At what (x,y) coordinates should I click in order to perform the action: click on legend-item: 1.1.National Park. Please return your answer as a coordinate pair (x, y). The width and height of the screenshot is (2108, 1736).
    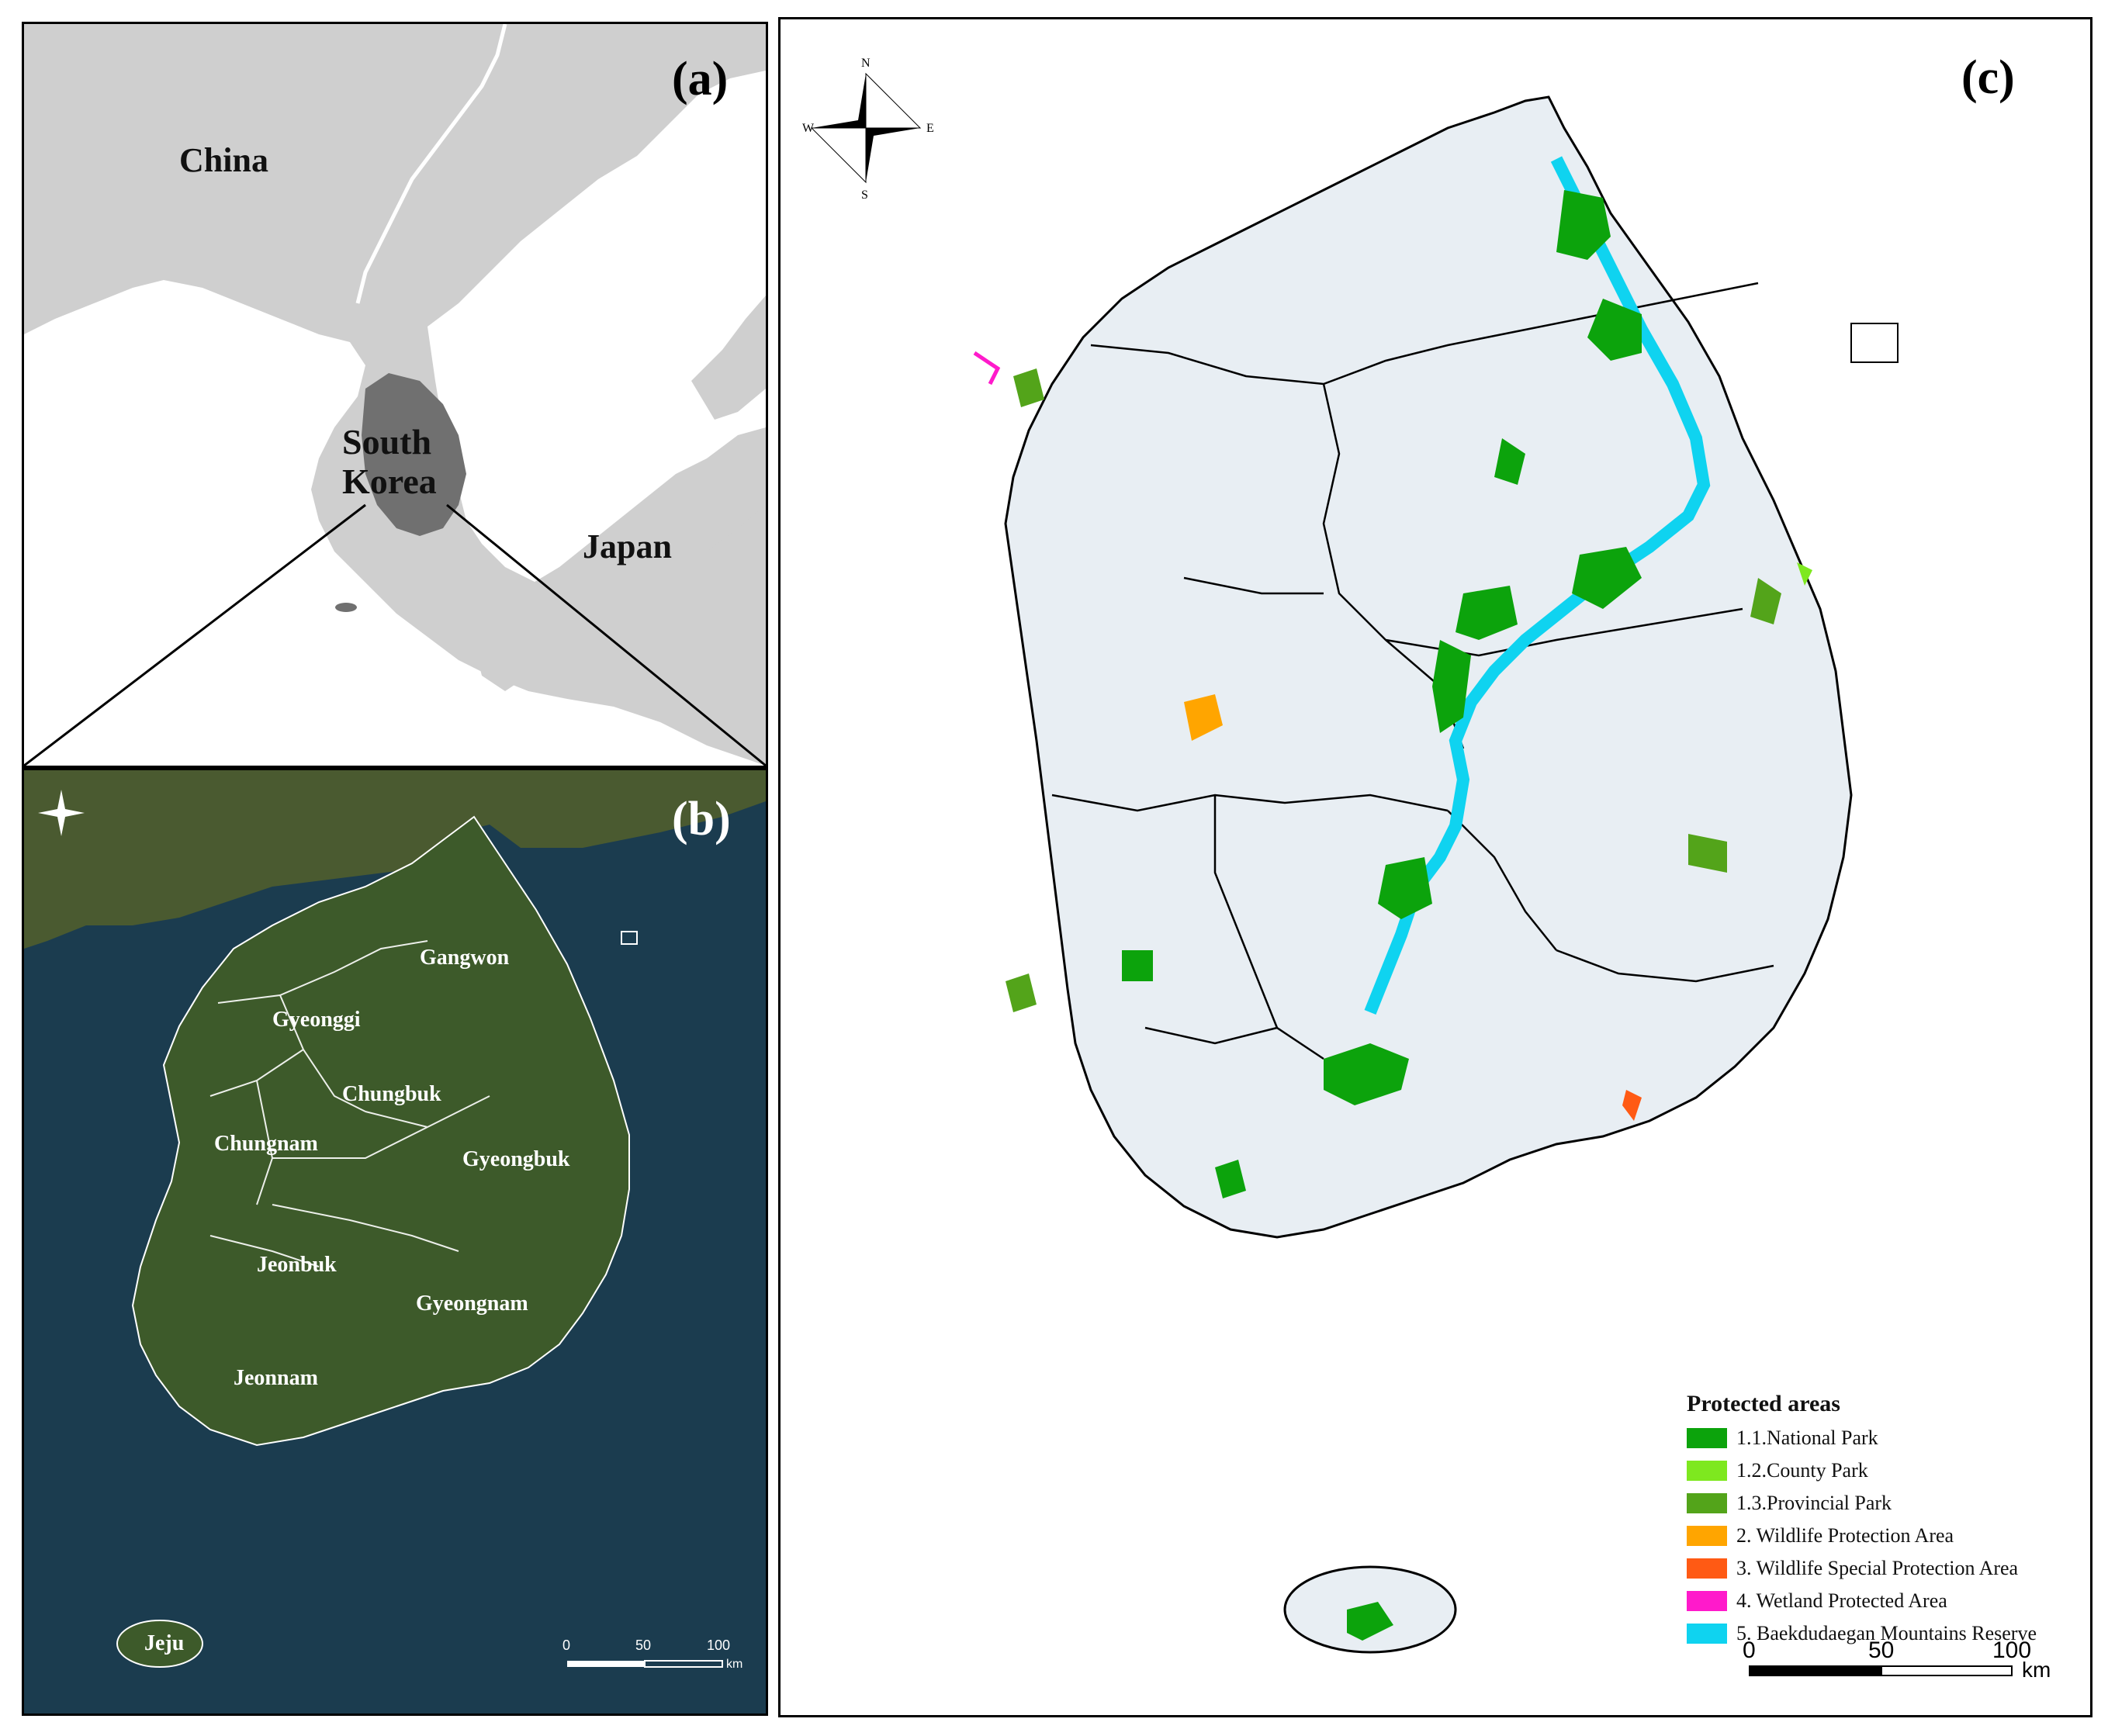
    Looking at the image, I should click on (1782, 1438).